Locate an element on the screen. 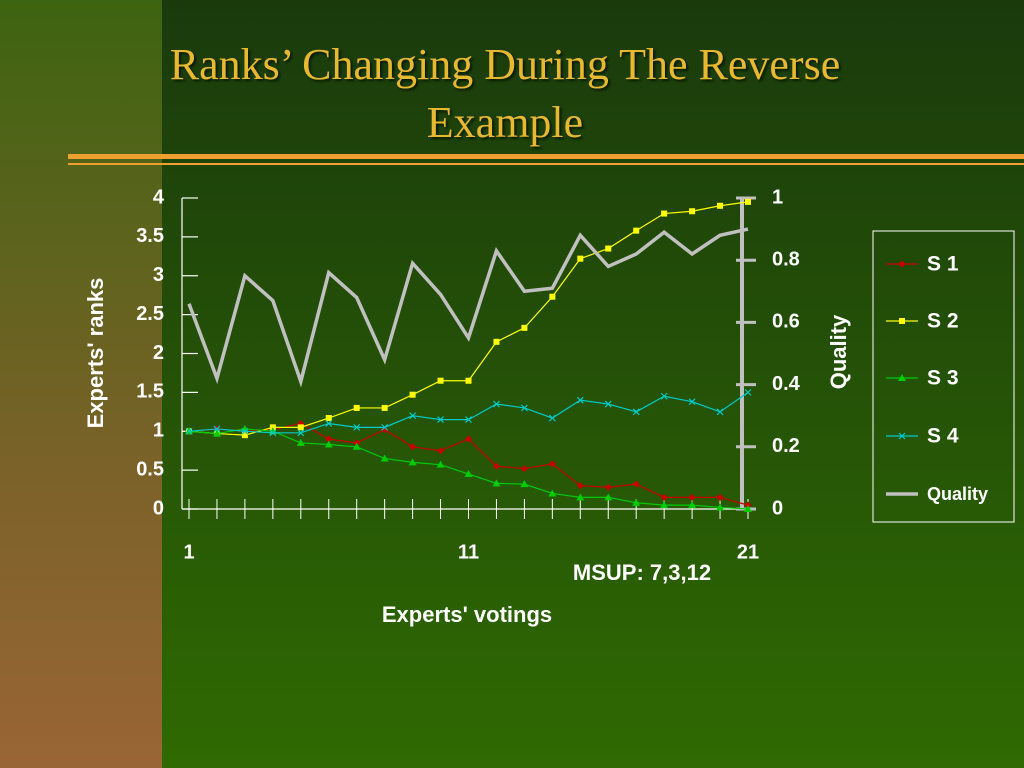 The height and width of the screenshot is (768, 1024). series-line is located at coordinates (468, 307).